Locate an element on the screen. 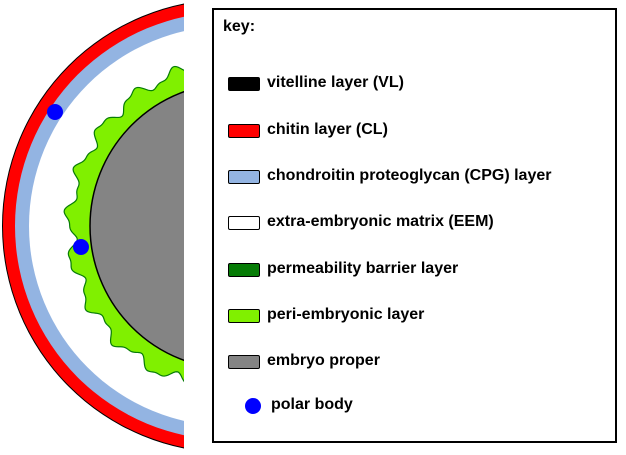 The height and width of the screenshot is (455, 626). vitelline-layer-swatch is located at coordinates (244, 84).